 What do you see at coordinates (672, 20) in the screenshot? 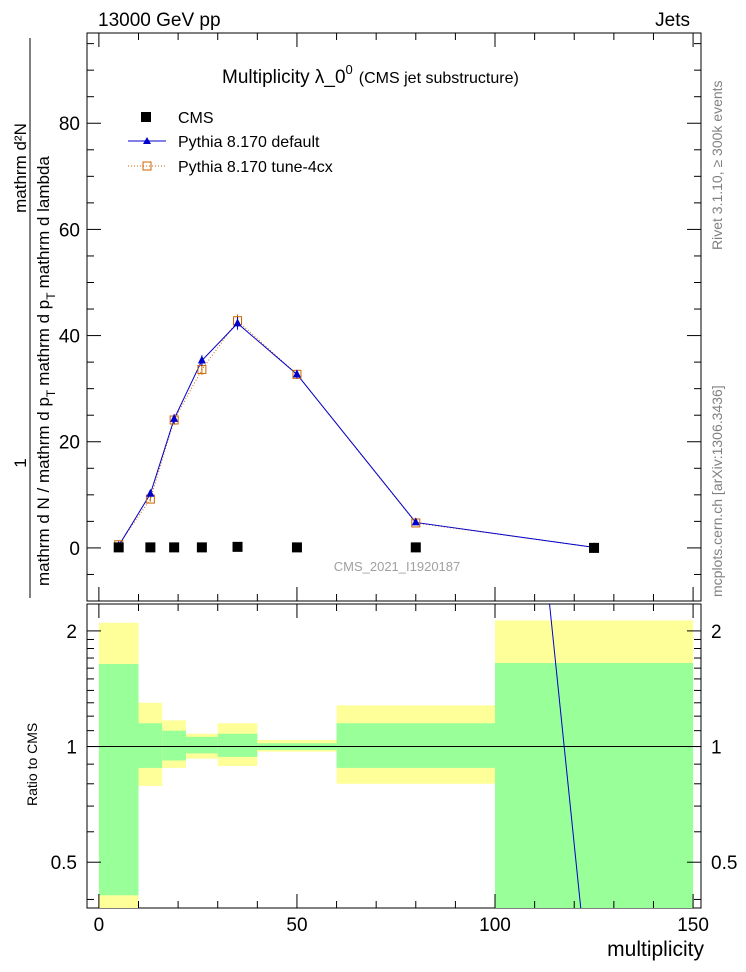
I see `header-right: Jets` at bounding box center [672, 20].